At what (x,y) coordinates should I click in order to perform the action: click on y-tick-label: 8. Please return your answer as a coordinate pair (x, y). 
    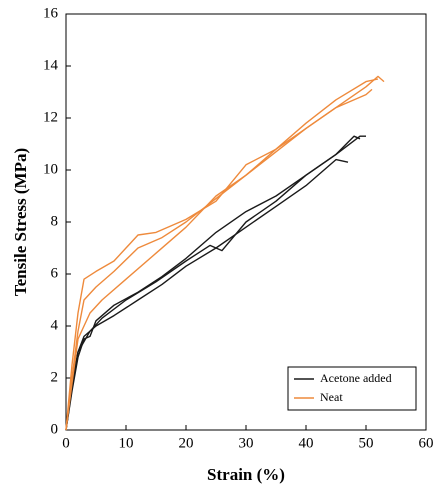
    Looking at the image, I should click on (55, 221).